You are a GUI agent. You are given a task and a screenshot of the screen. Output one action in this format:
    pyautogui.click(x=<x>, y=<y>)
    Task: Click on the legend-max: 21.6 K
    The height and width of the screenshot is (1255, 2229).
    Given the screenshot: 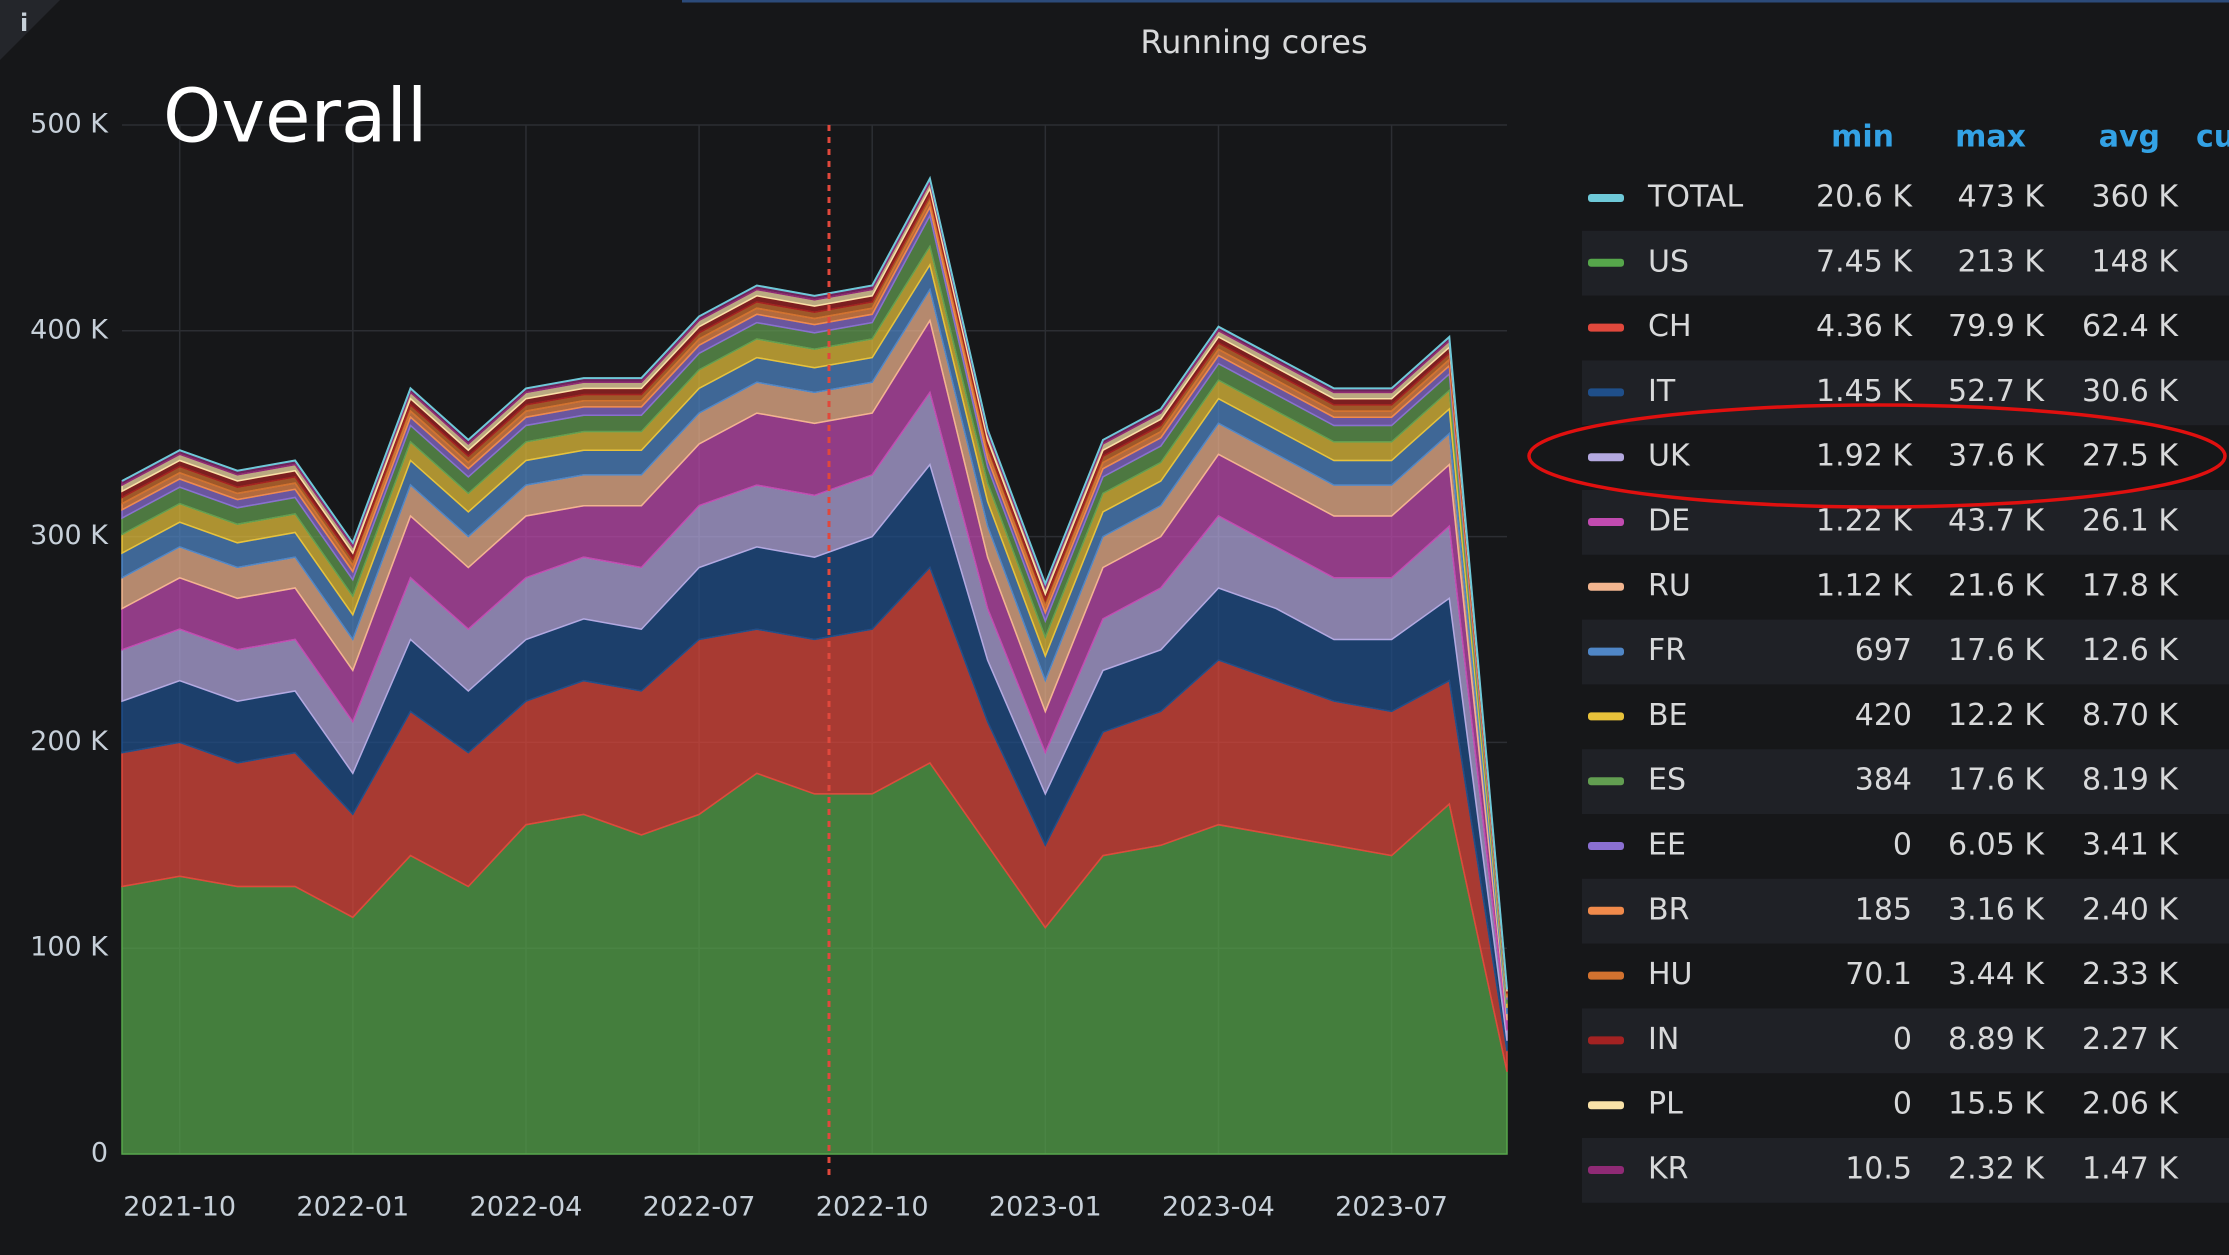 What is the action you would take?
    pyautogui.click(x=1996, y=585)
    